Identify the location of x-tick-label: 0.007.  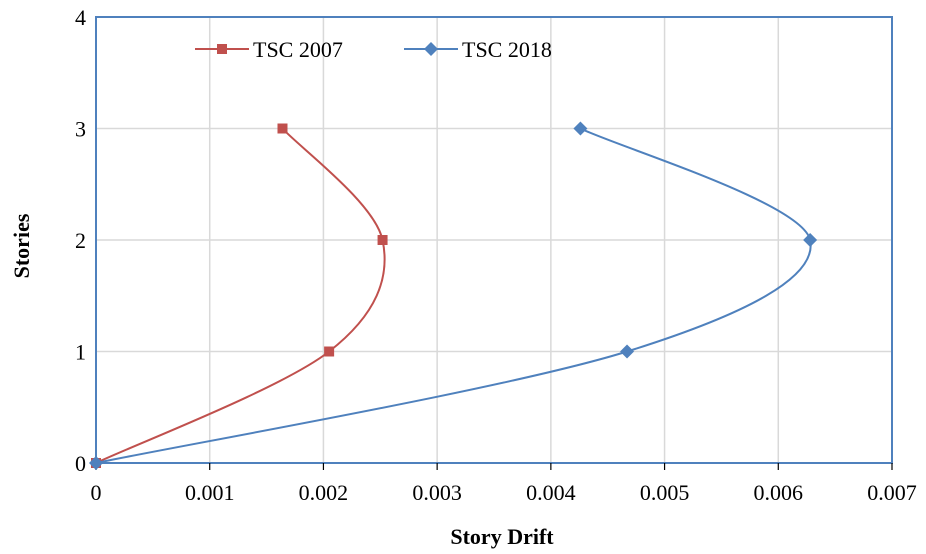
(892, 492).